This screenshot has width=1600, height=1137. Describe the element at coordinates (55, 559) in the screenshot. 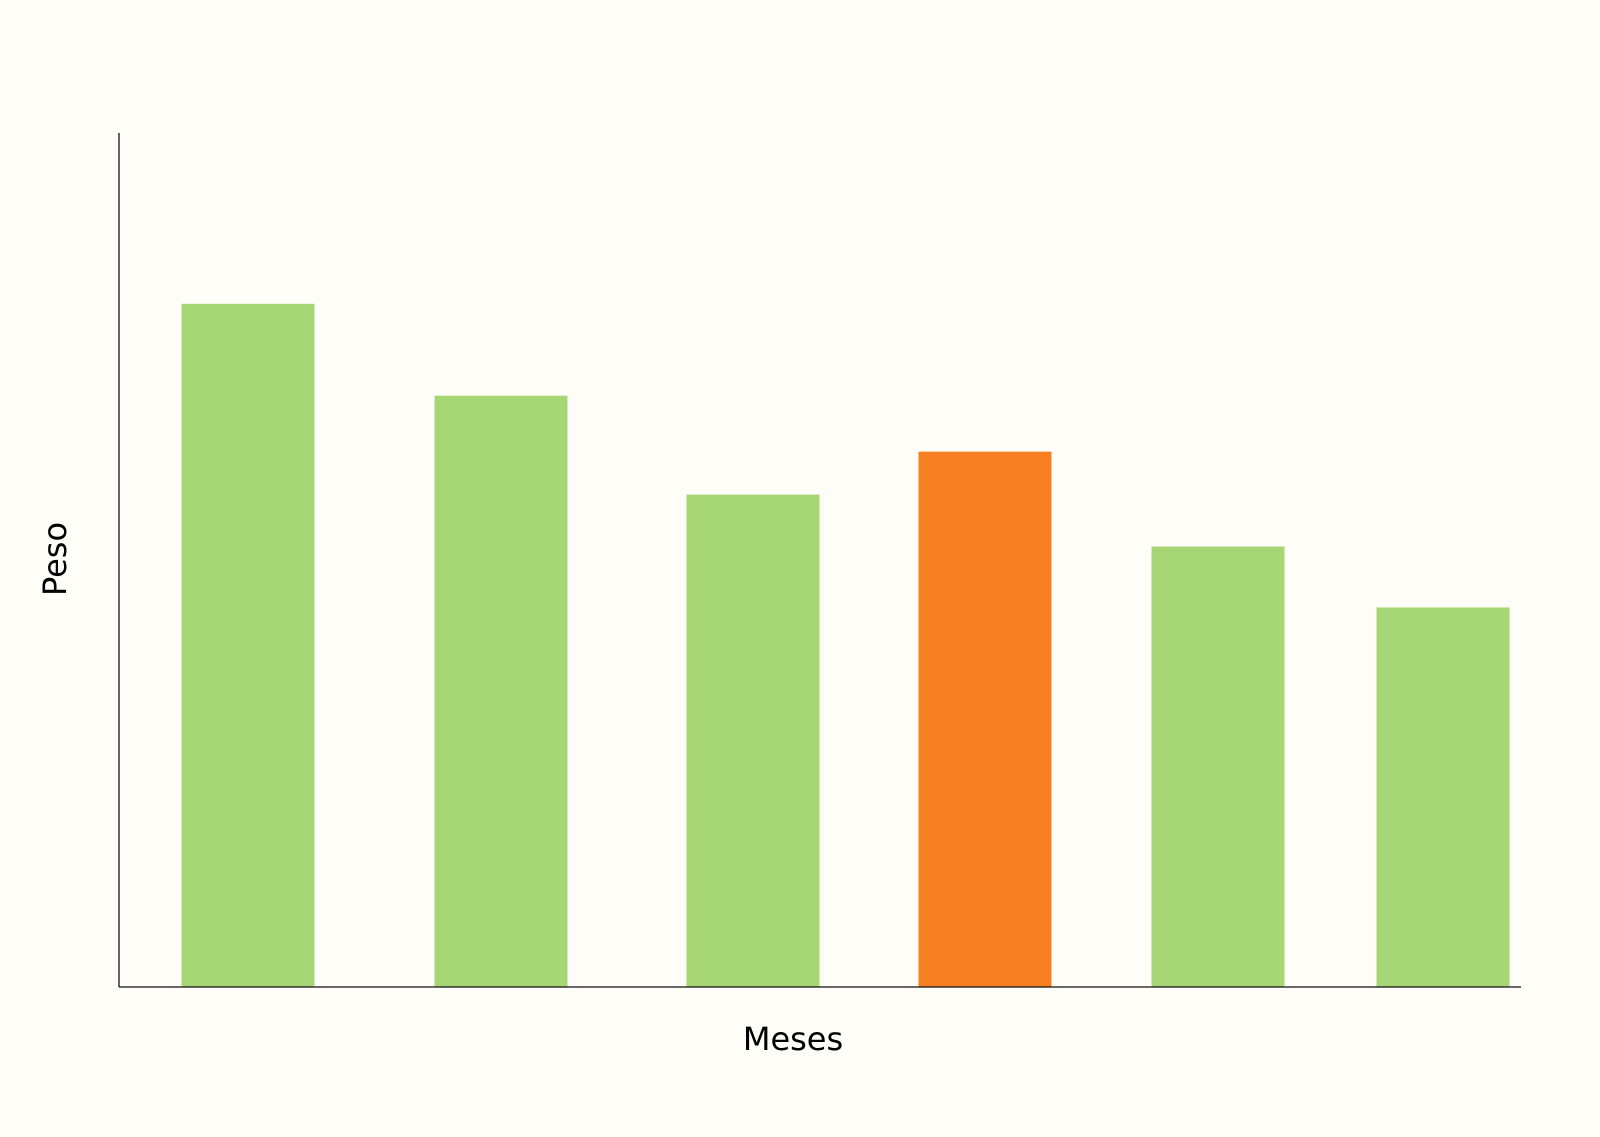

I see `y-axis-title: Peso` at that location.